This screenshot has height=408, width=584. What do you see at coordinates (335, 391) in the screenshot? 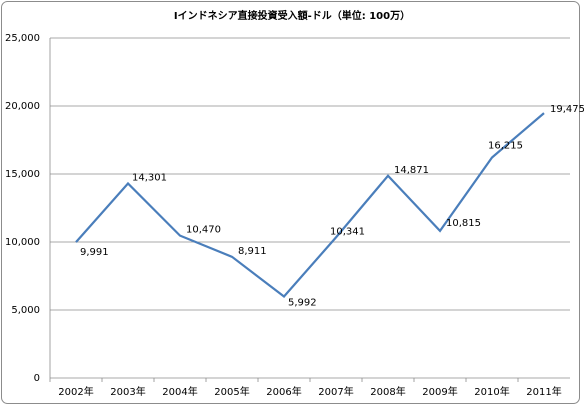
I see `x-tick-label: 2007年` at bounding box center [335, 391].